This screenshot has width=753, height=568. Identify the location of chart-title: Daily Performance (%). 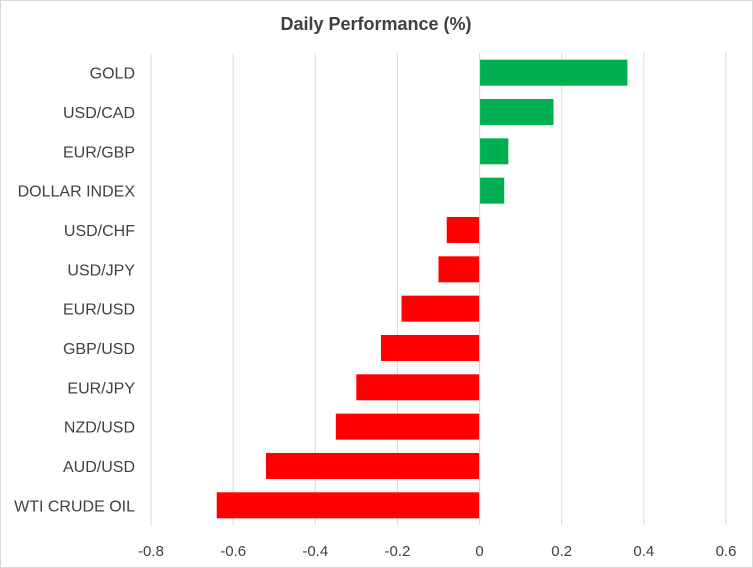
(375, 24).